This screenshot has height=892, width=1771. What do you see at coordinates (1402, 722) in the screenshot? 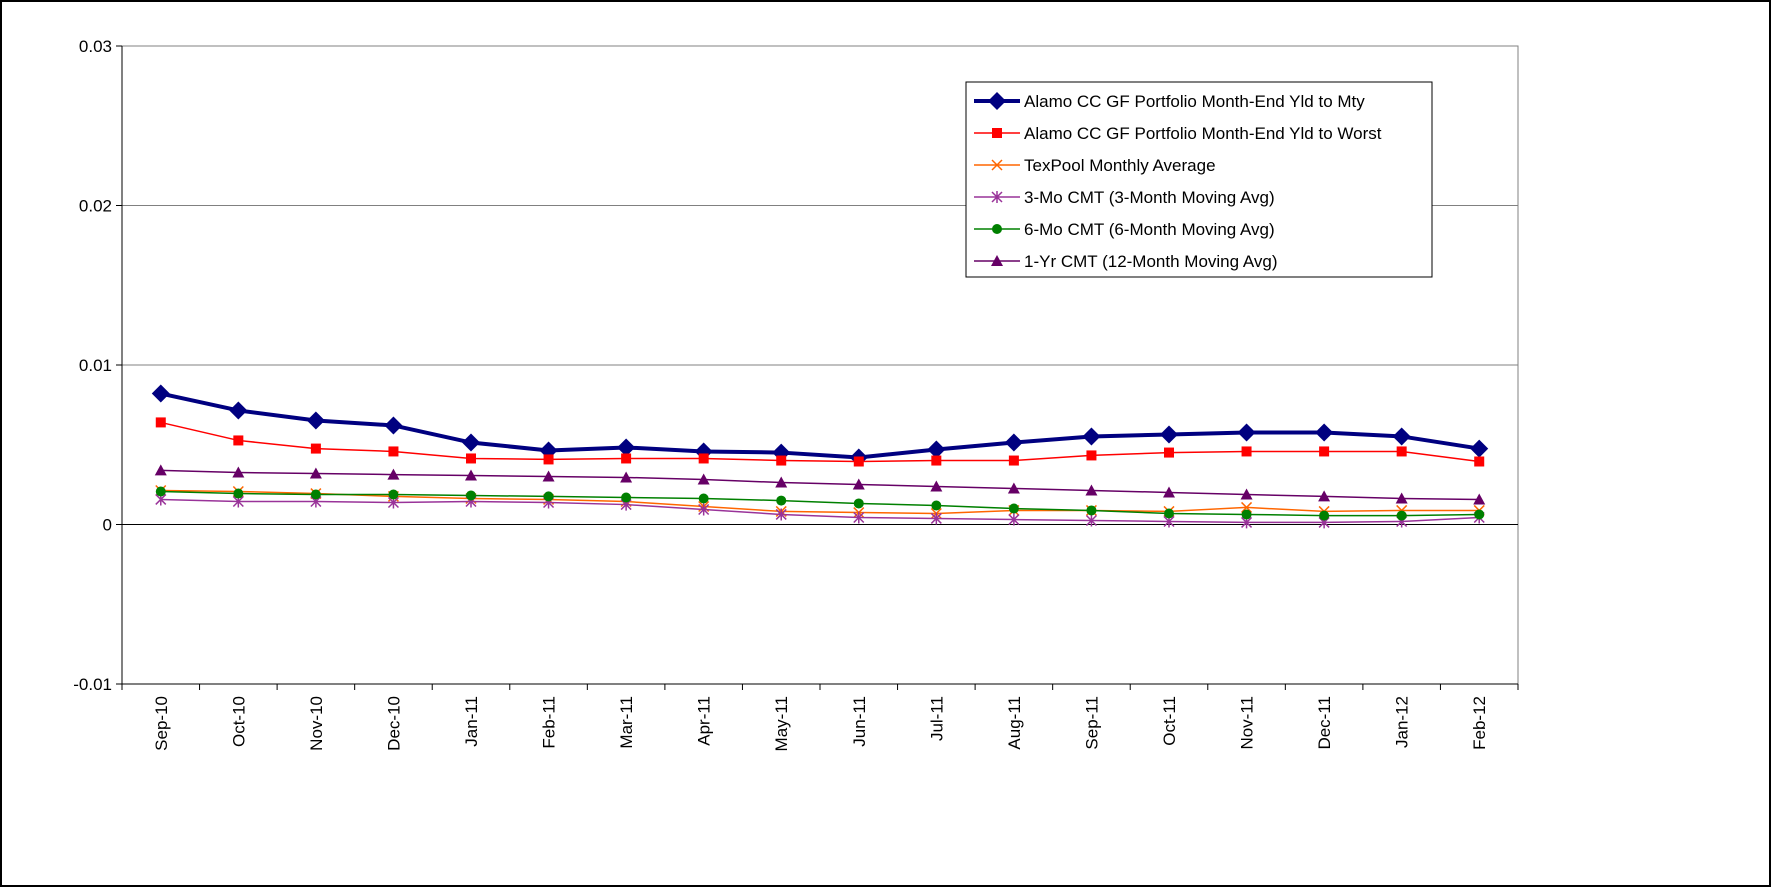
I see `x-tick-label: Jan-12` at bounding box center [1402, 722].